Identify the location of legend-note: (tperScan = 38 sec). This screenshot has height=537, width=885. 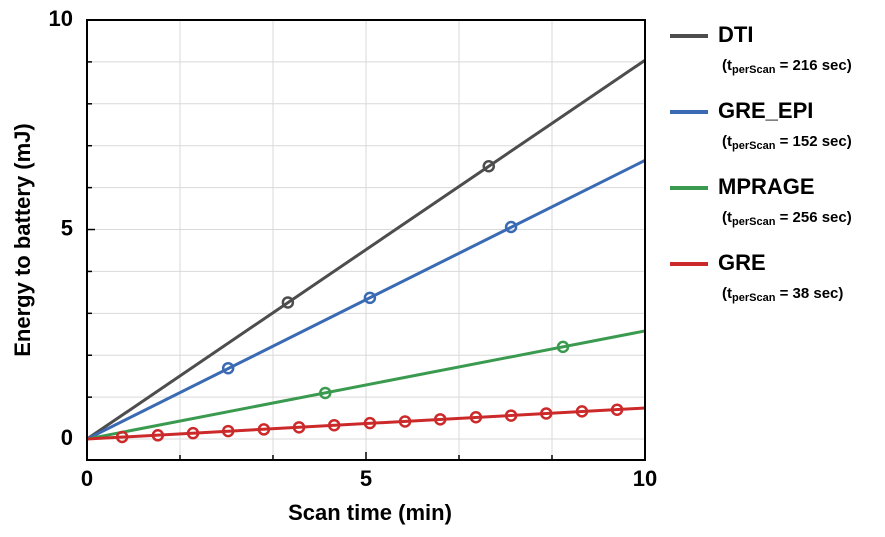
(782, 294).